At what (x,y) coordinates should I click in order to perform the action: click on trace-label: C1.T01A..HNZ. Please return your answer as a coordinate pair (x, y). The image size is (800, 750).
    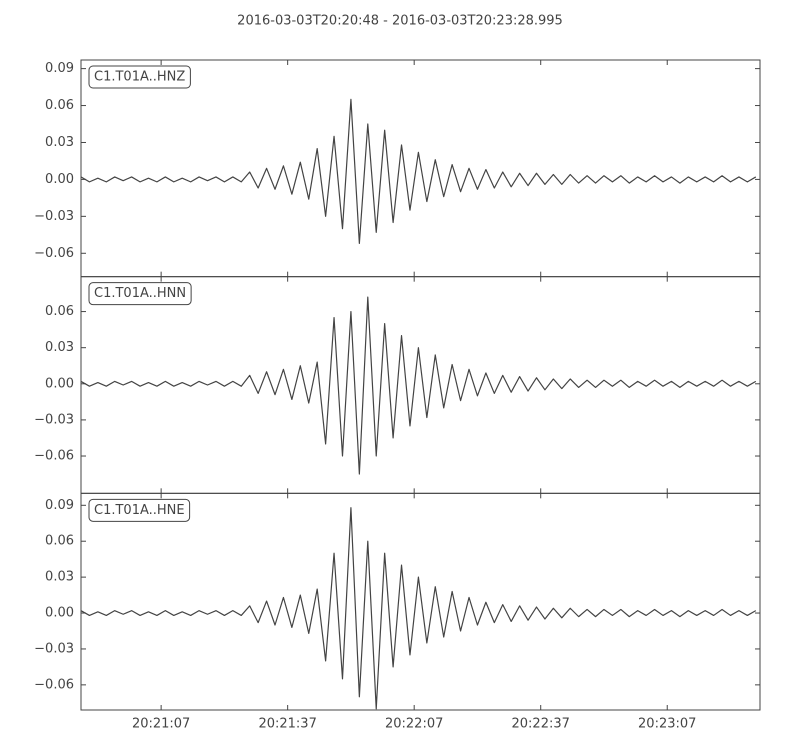
    Looking at the image, I should click on (139, 77).